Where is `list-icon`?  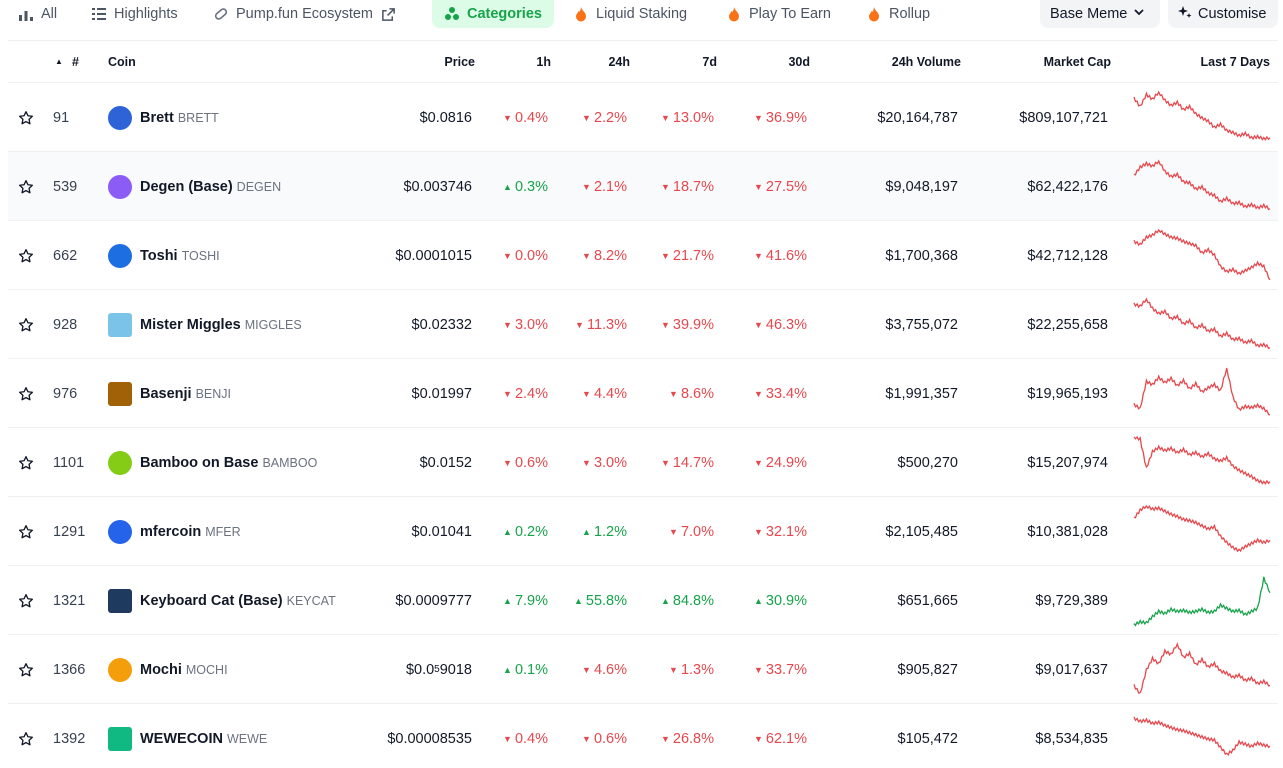
list-icon is located at coordinates (99, 14).